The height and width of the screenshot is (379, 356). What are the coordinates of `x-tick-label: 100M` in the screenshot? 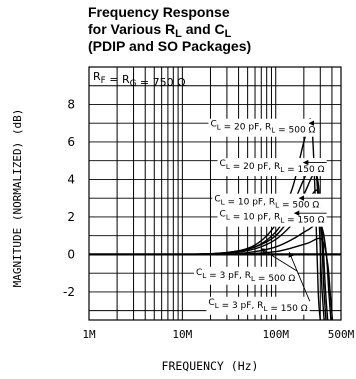 It's located at (275, 334).